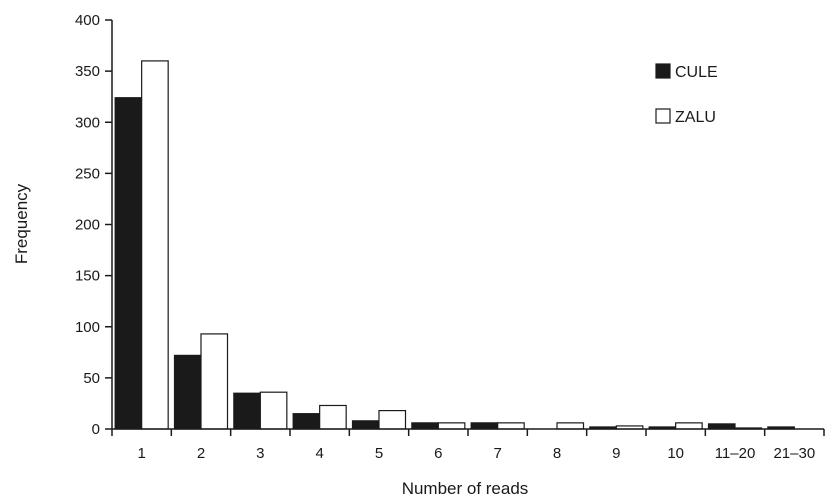 The height and width of the screenshot is (500, 830). What do you see at coordinates (794, 453) in the screenshot?
I see `x-tick-label: 21–30` at bounding box center [794, 453].